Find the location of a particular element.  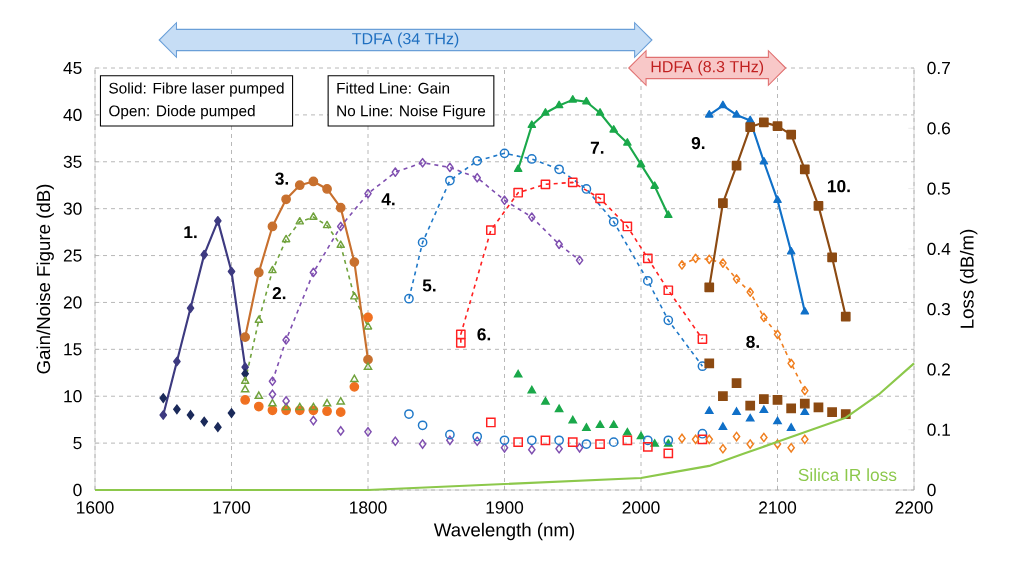

y2-tick-label: 0 is located at coordinates (931, 490).